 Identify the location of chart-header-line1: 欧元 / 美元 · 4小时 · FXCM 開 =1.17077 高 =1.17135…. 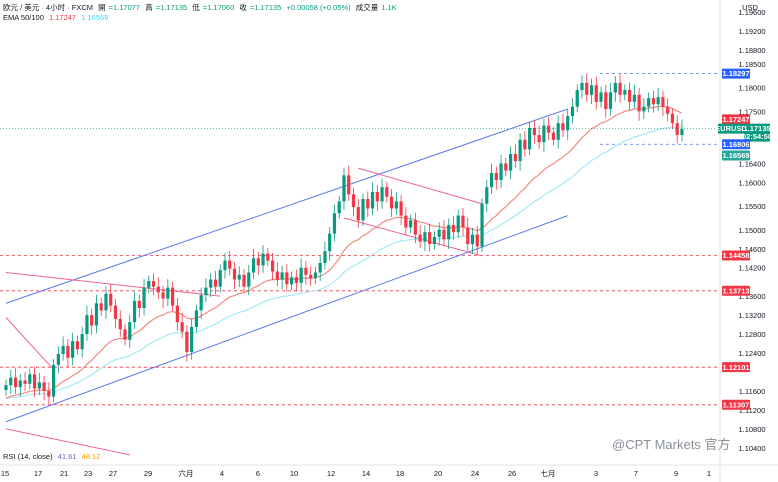
(201, 7).